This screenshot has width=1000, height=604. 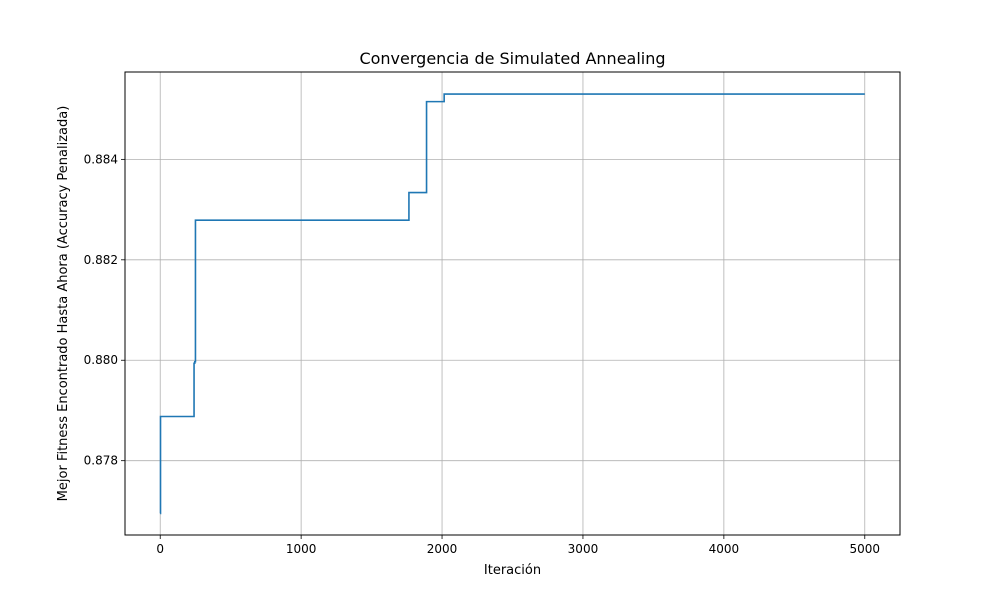 What do you see at coordinates (512, 58) in the screenshot?
I see `chart-title: Convergencia de Simulated Annealing` at bounding box center [512, 58].